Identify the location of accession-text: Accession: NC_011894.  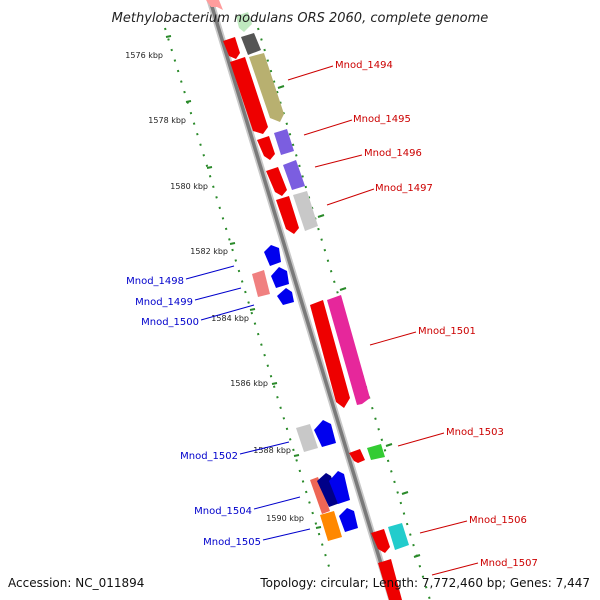
(76, 583).